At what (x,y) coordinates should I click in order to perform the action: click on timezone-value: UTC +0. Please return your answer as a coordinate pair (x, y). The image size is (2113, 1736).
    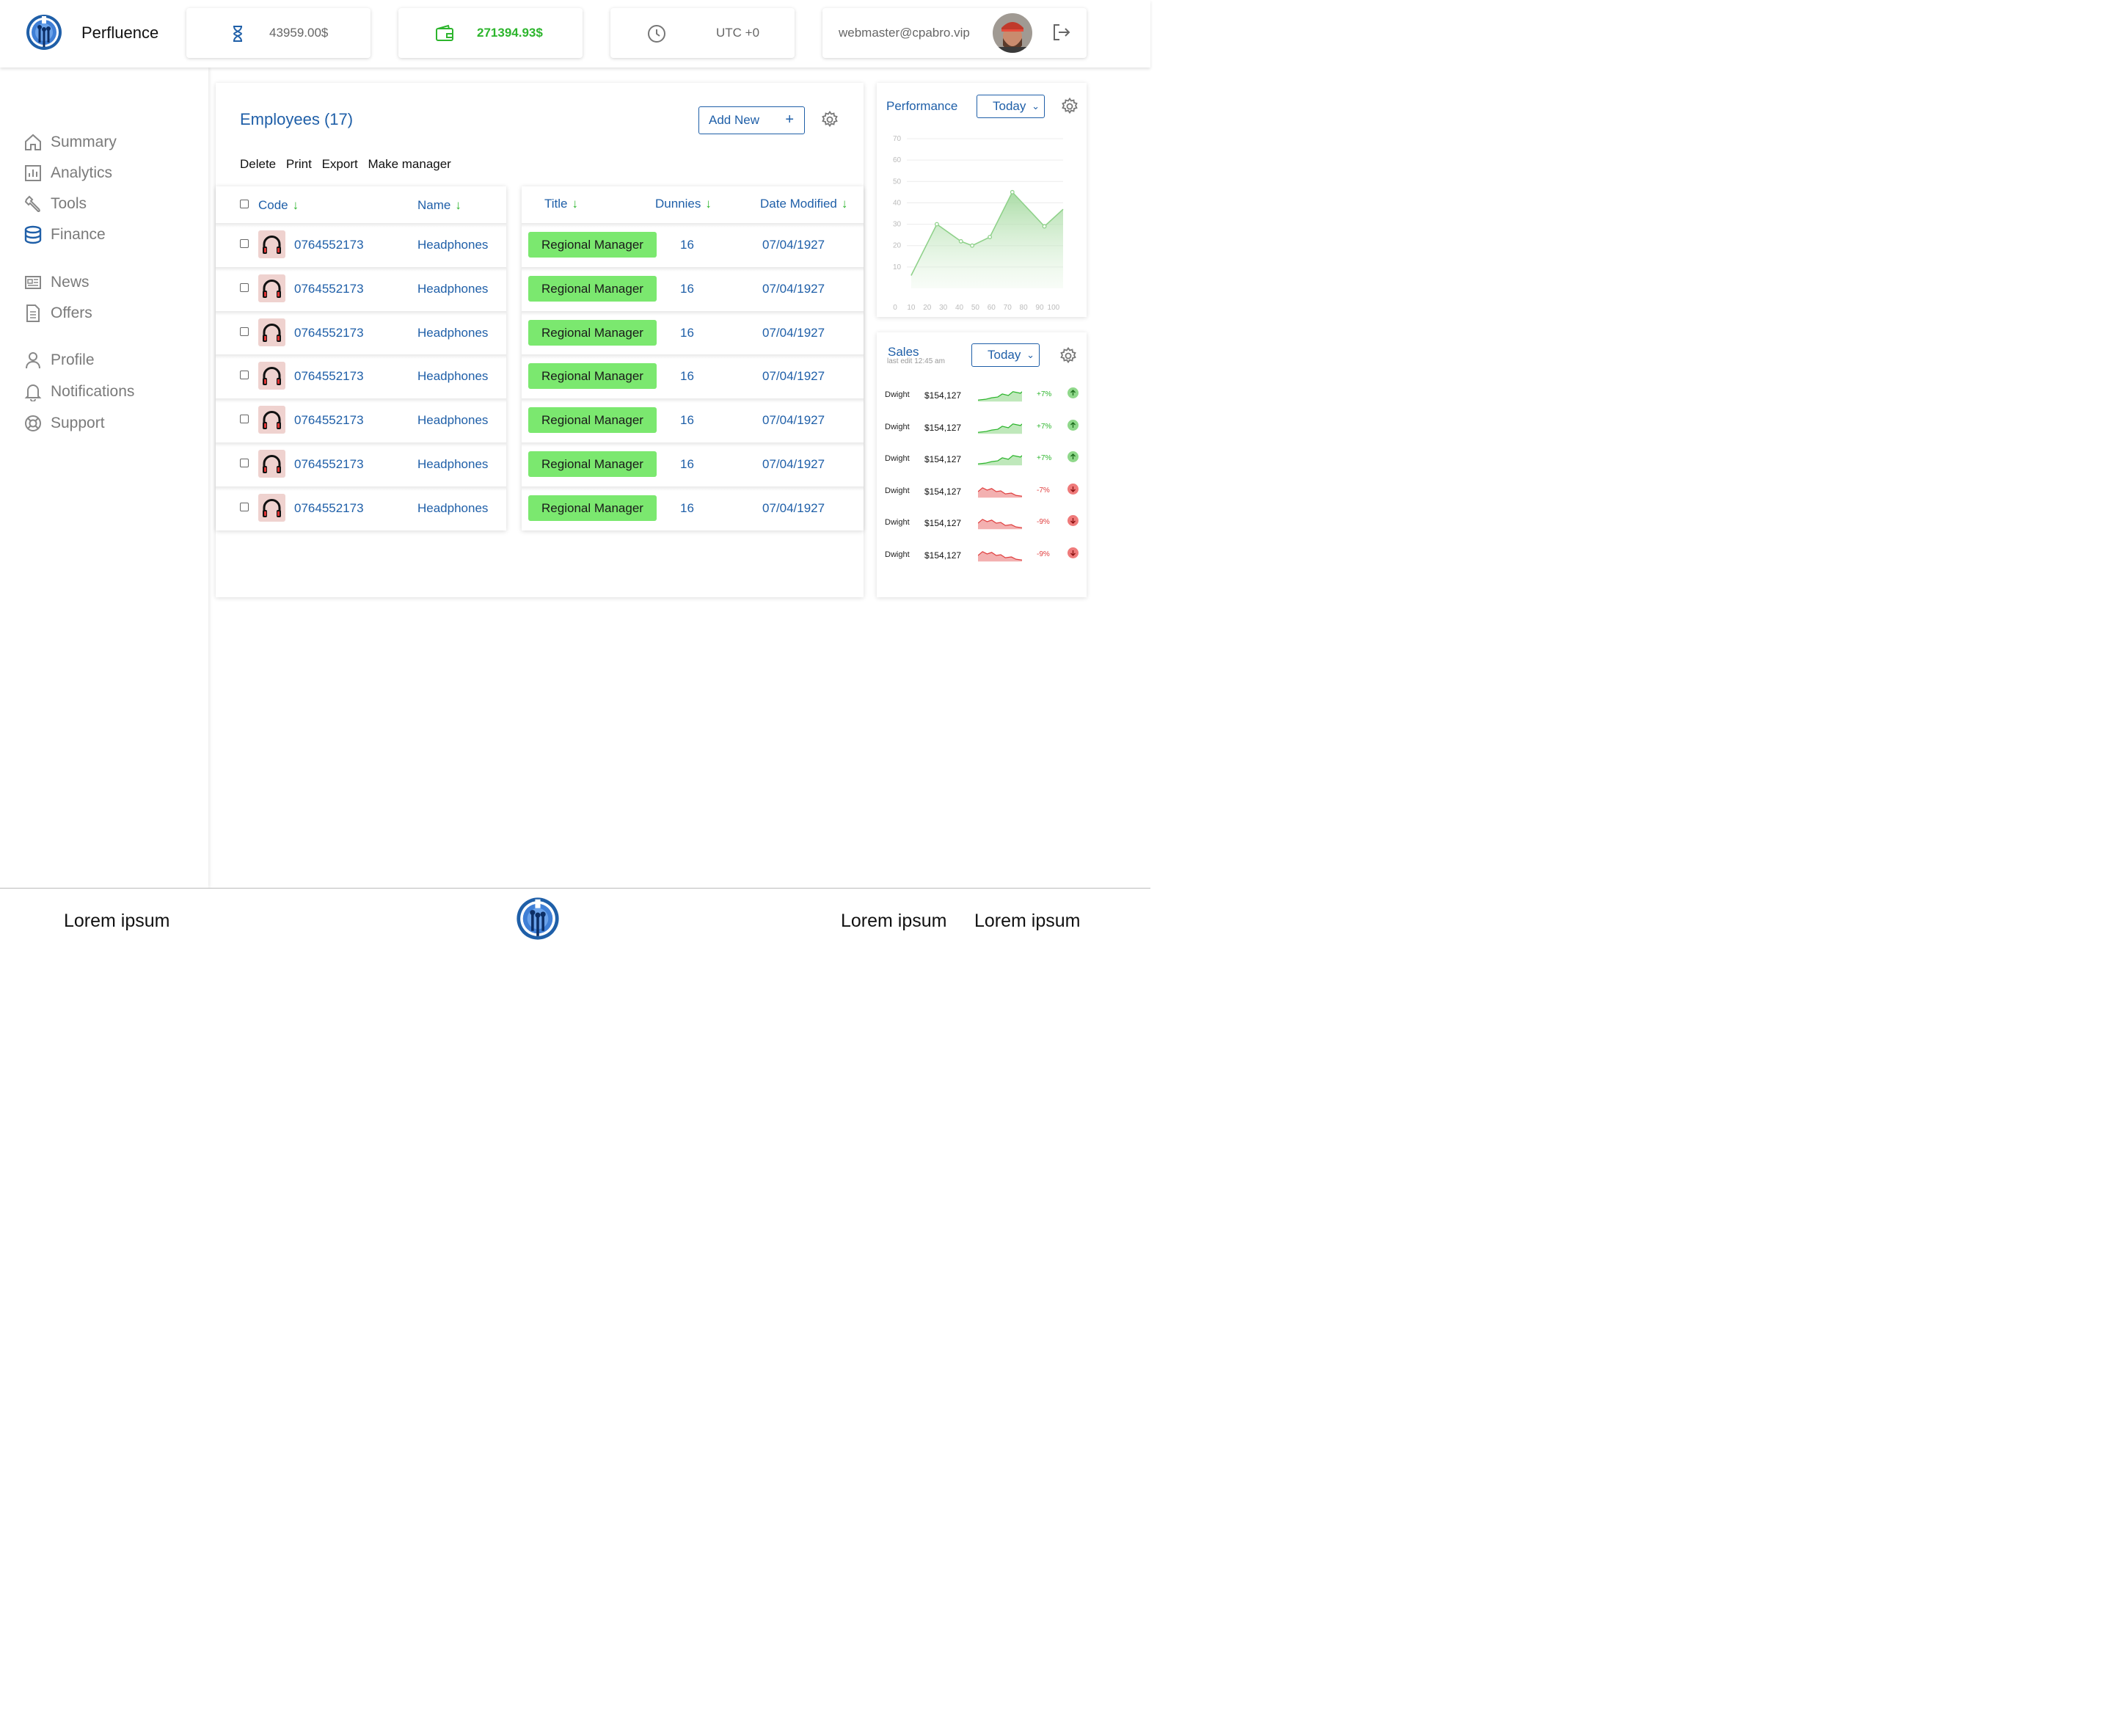
    Looking at the image, I should click on (738, 33).